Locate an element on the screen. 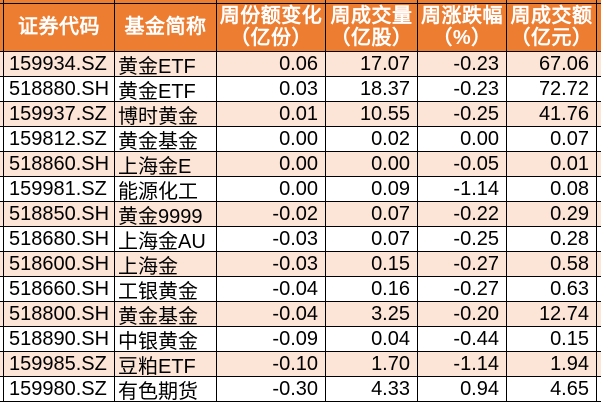 This screenshot has width=601, height=405. header-cell-share-change: 周份额变化 （亿份） is located at coordinates (271, 25).